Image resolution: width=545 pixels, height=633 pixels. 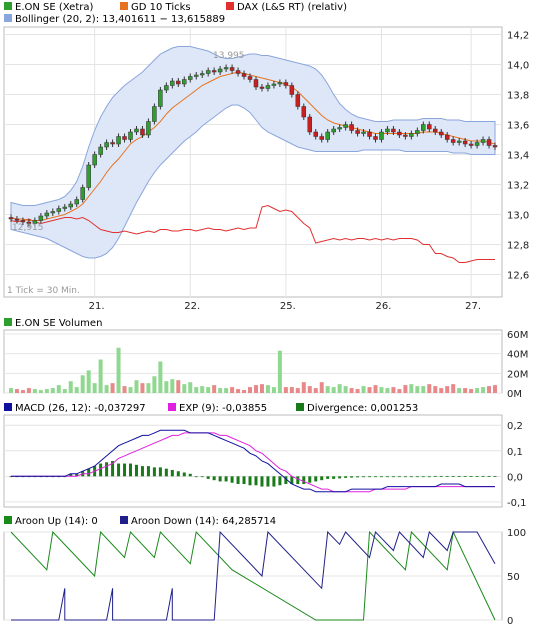 What do you see at coordinates (124, 520) in the screenshot?
I see `legend-swatch-aroon-down` at bounding box center [124, 520].